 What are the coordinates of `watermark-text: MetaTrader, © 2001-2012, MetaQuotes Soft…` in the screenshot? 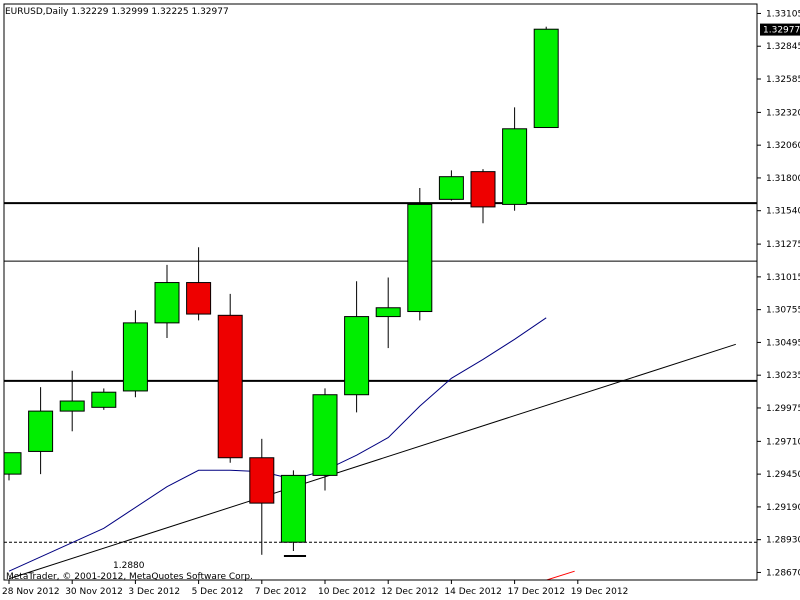 It's located at (129, 577).